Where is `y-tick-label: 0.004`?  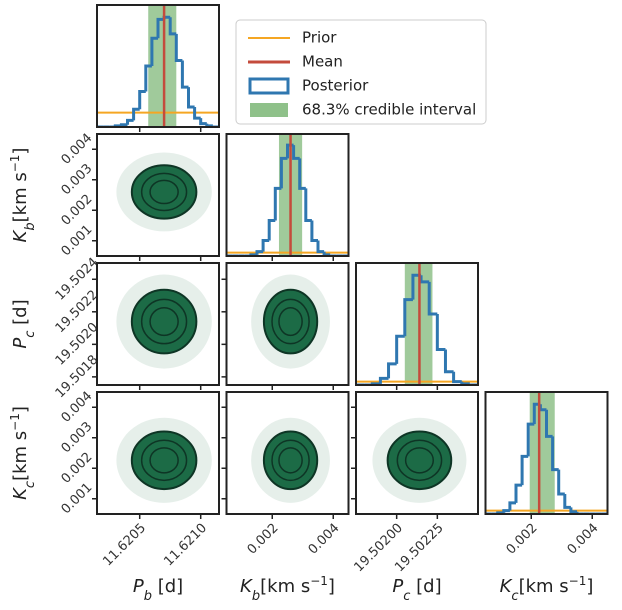 y-tick-label: 0.004 is located at coordinates (77, 149).